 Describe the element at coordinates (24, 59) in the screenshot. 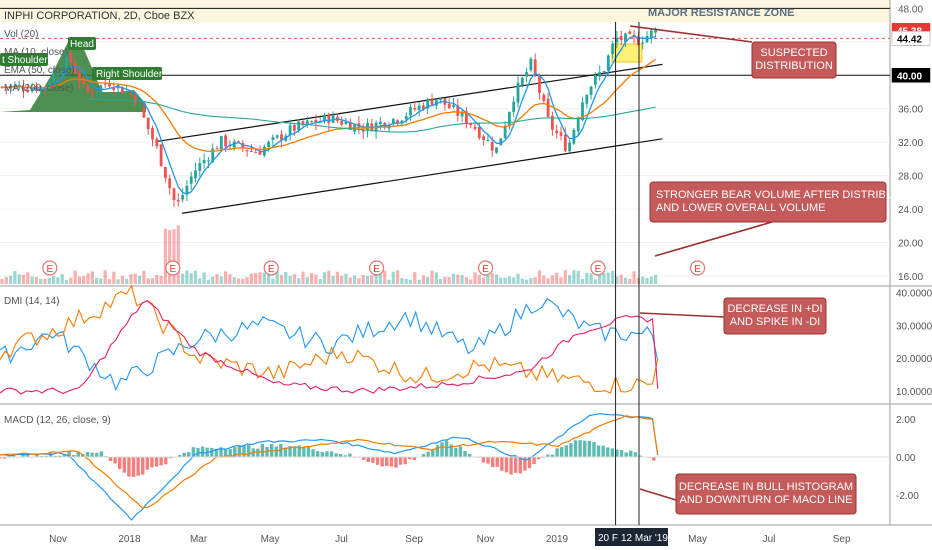

I see `left-shoulder-label: t Shoulder` at that location.